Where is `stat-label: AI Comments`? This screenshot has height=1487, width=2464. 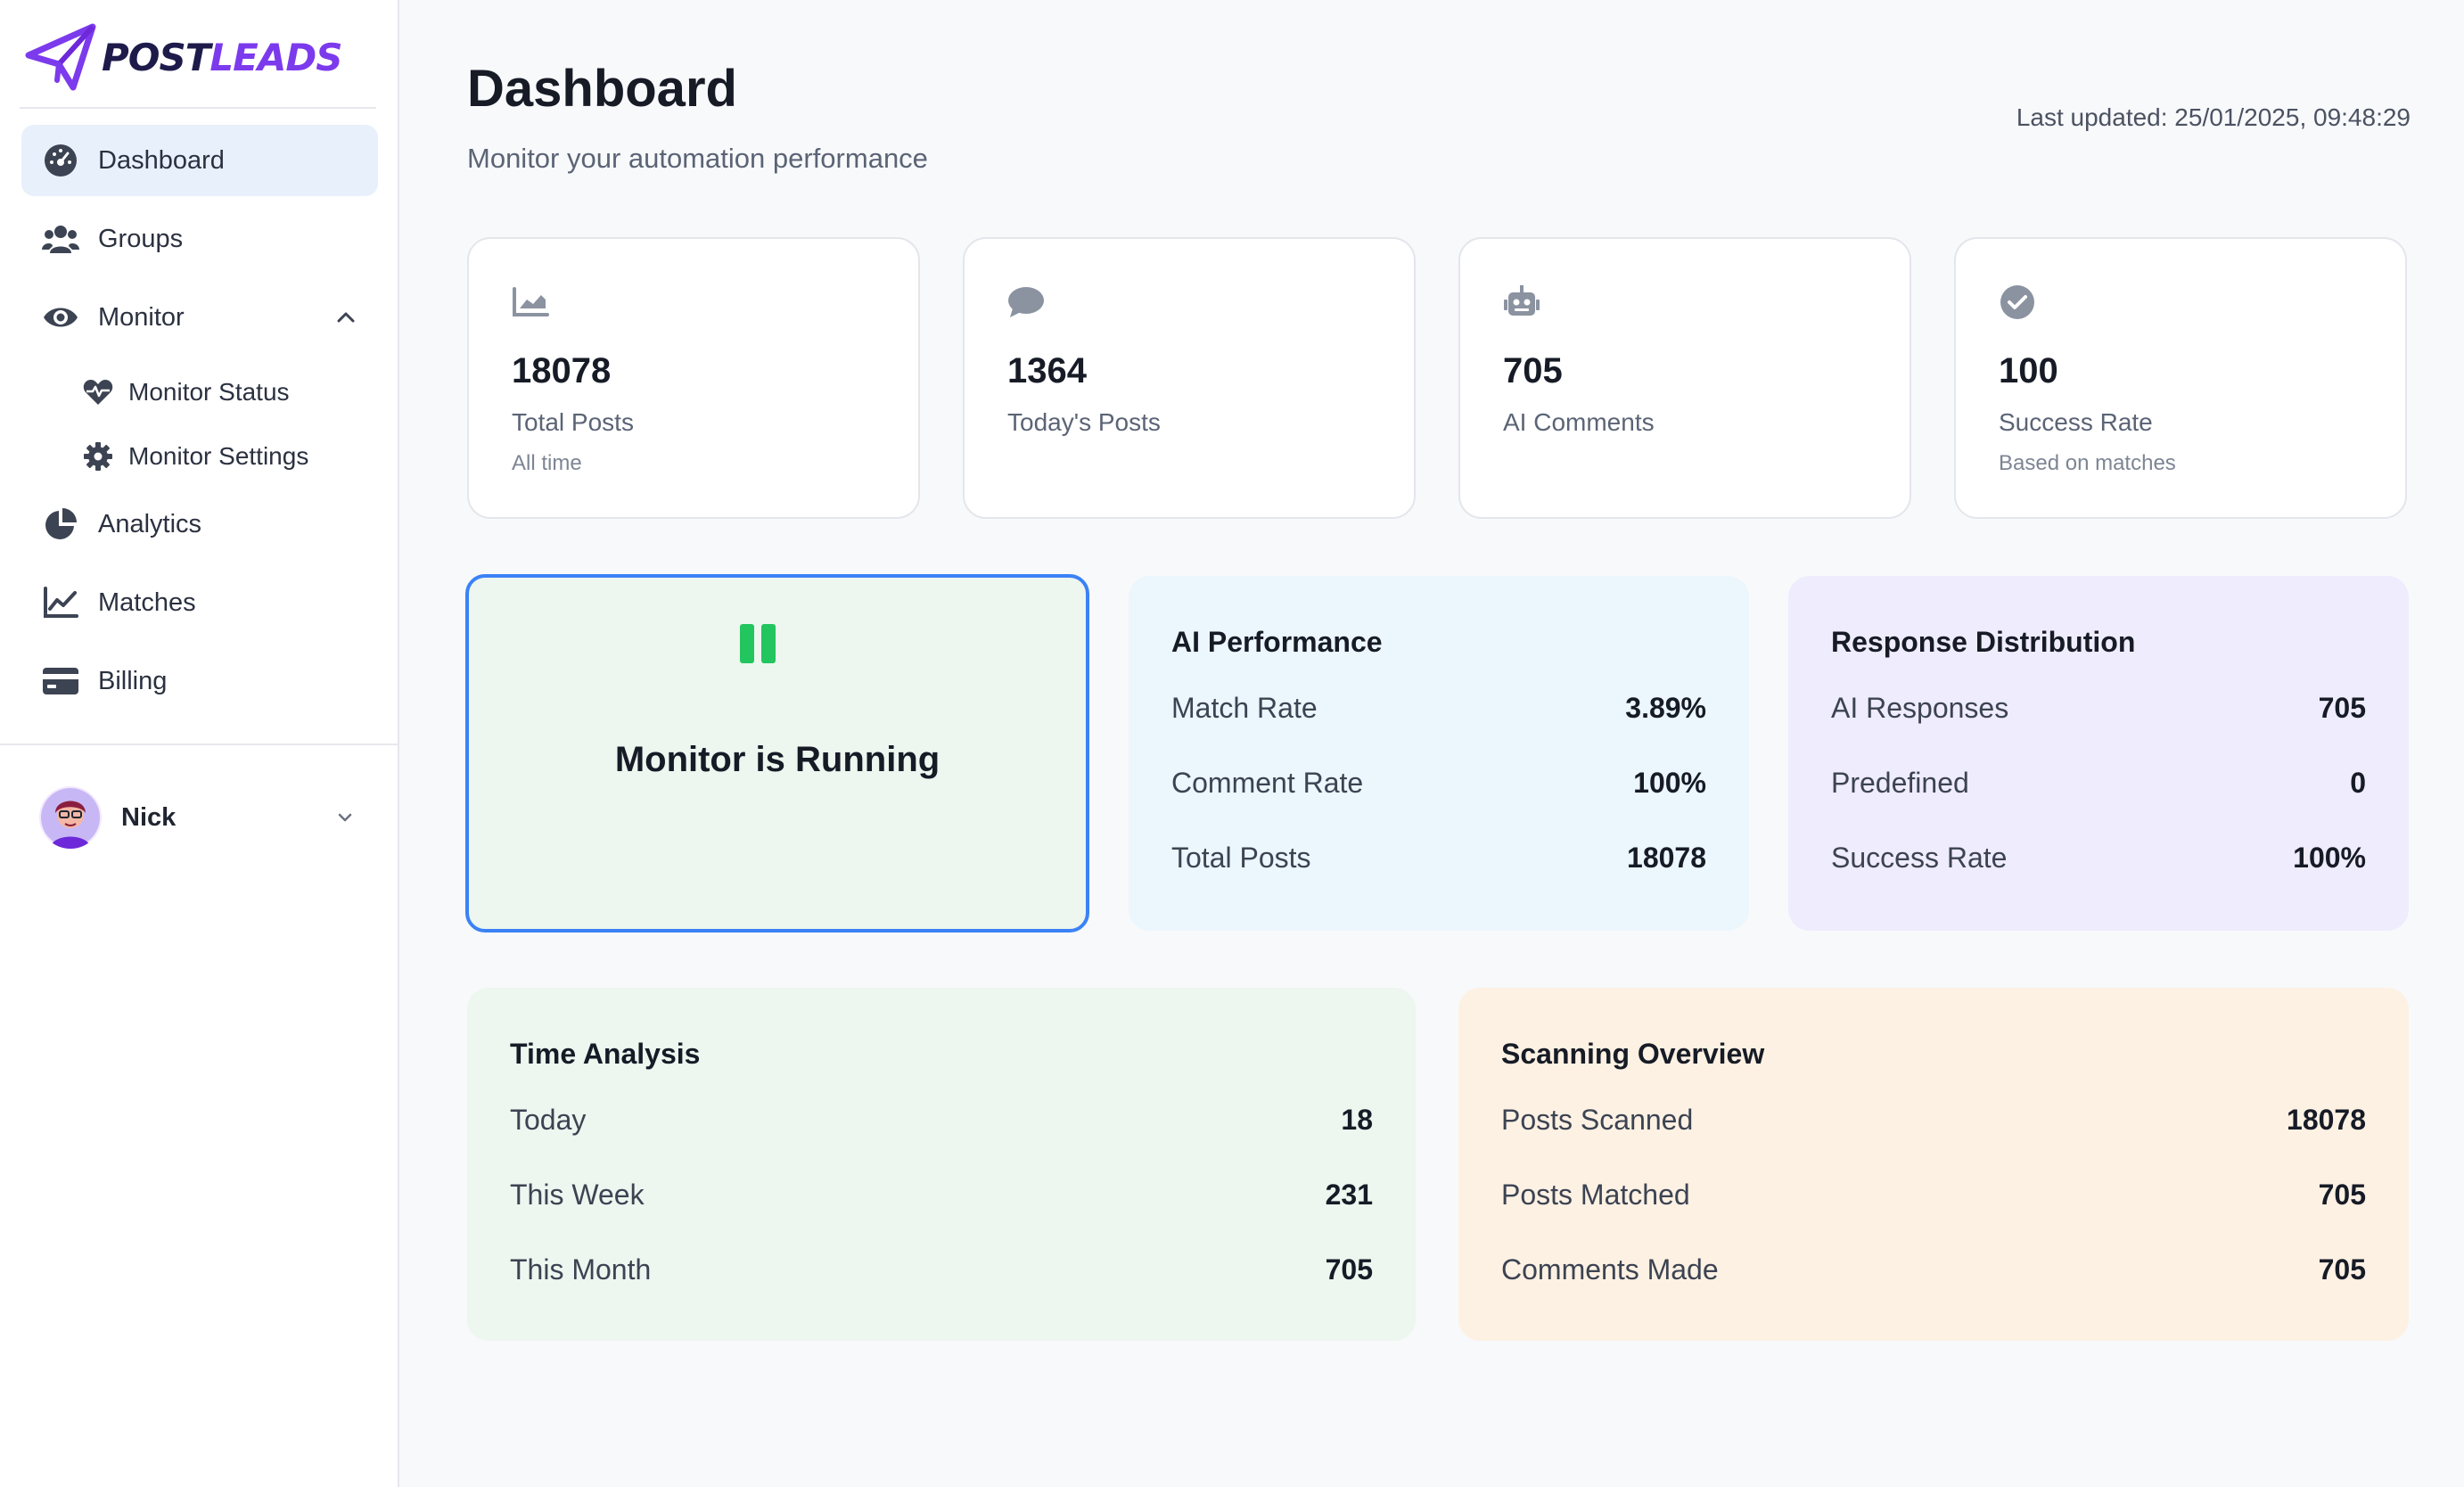 stat-label: AI Comments is located at coordinates (1579, 422).